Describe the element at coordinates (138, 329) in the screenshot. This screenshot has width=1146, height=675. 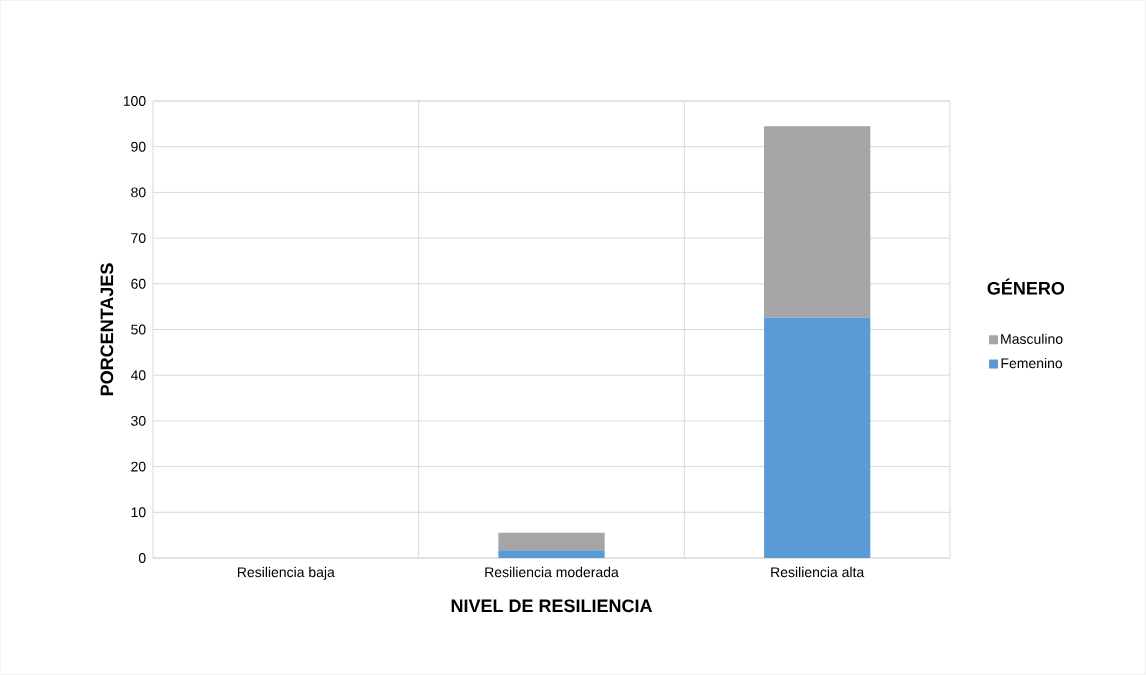
I see `y-tick-label: 50` at that location.